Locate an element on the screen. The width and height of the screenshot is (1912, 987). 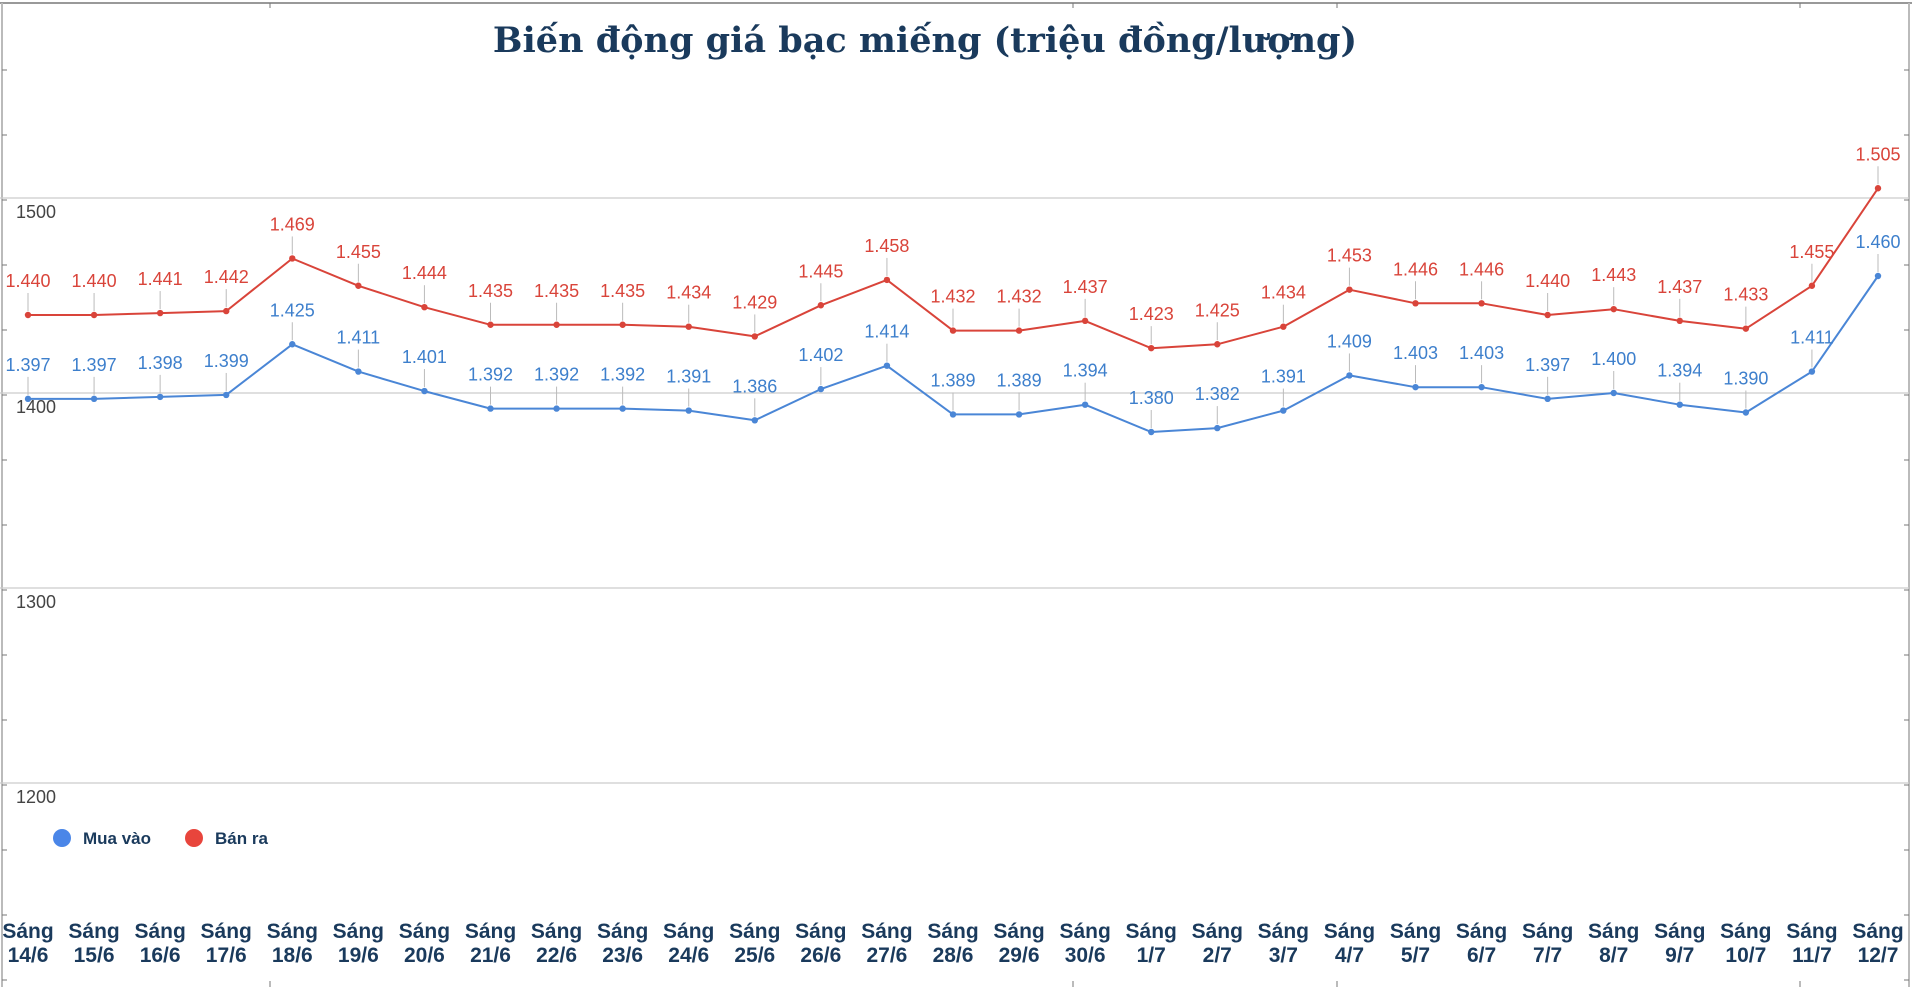
data-label: 1.441 is located at coordinates (160, 279).